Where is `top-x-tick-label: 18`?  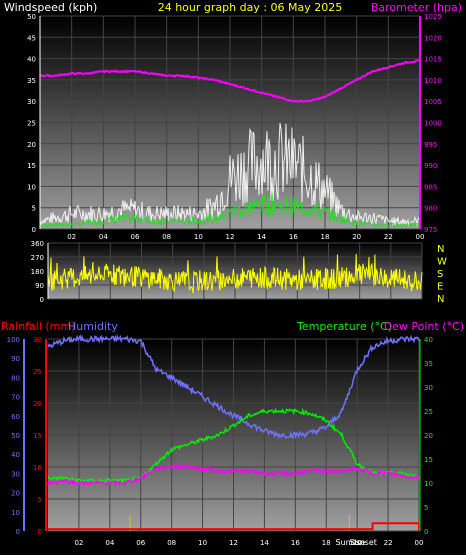
top-x-tick-label: 18 is located at coordinates (325, 237).